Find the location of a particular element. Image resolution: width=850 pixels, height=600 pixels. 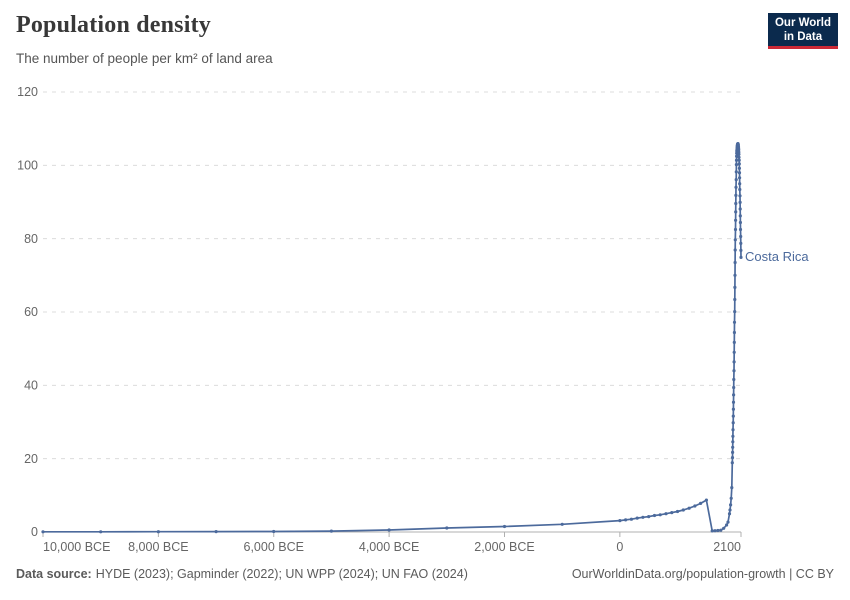

series-end-label: Costa Rica is located at coordinates (777, 257).